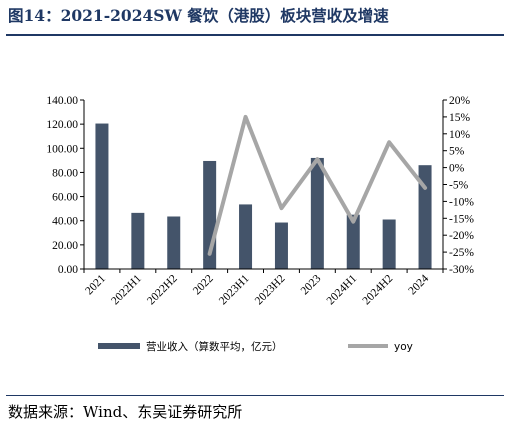  Describe the element at coordinates (460, 101) in the screenshot. I see `right-tick-label: 20%` at that location.